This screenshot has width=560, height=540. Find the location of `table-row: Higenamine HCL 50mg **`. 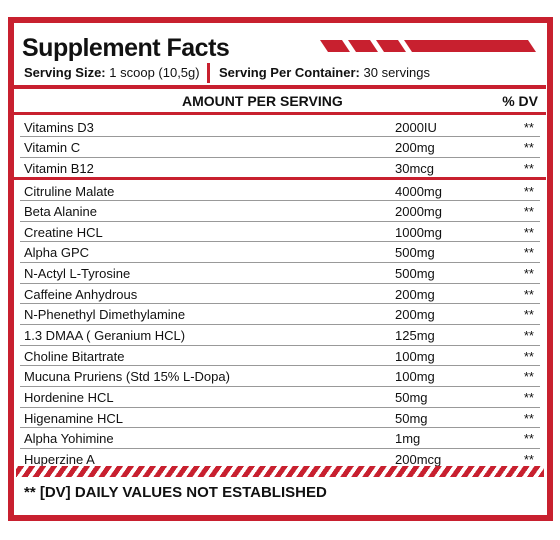

table-row: Higenamine HCL 50mg ** is located at coordinates (280, 418).